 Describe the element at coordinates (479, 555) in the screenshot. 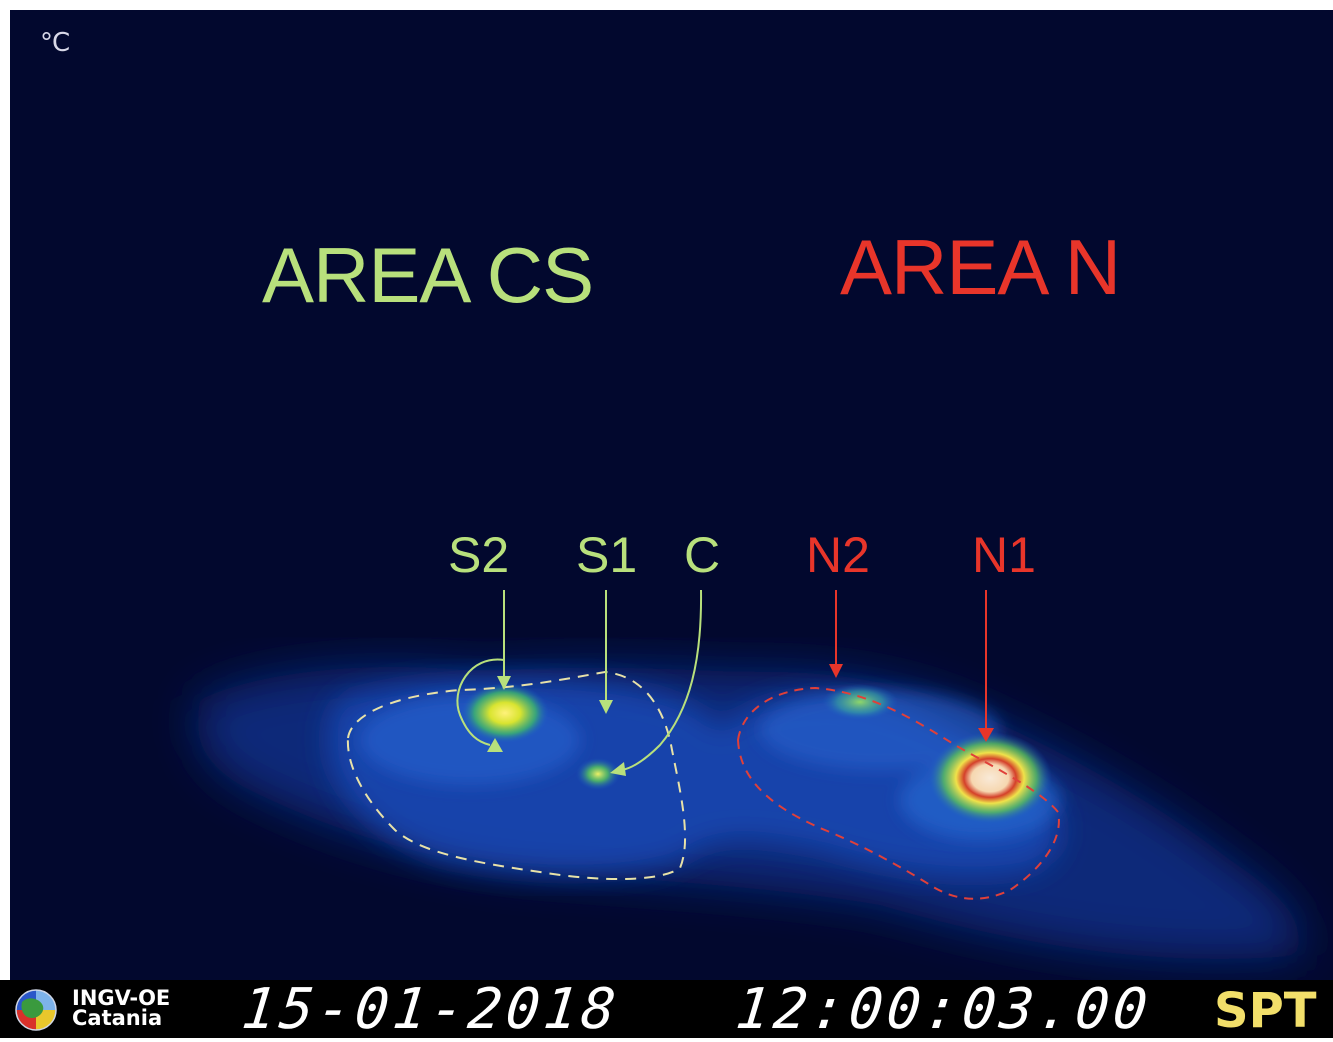

I see `vent-label-s2: S2` at that location.